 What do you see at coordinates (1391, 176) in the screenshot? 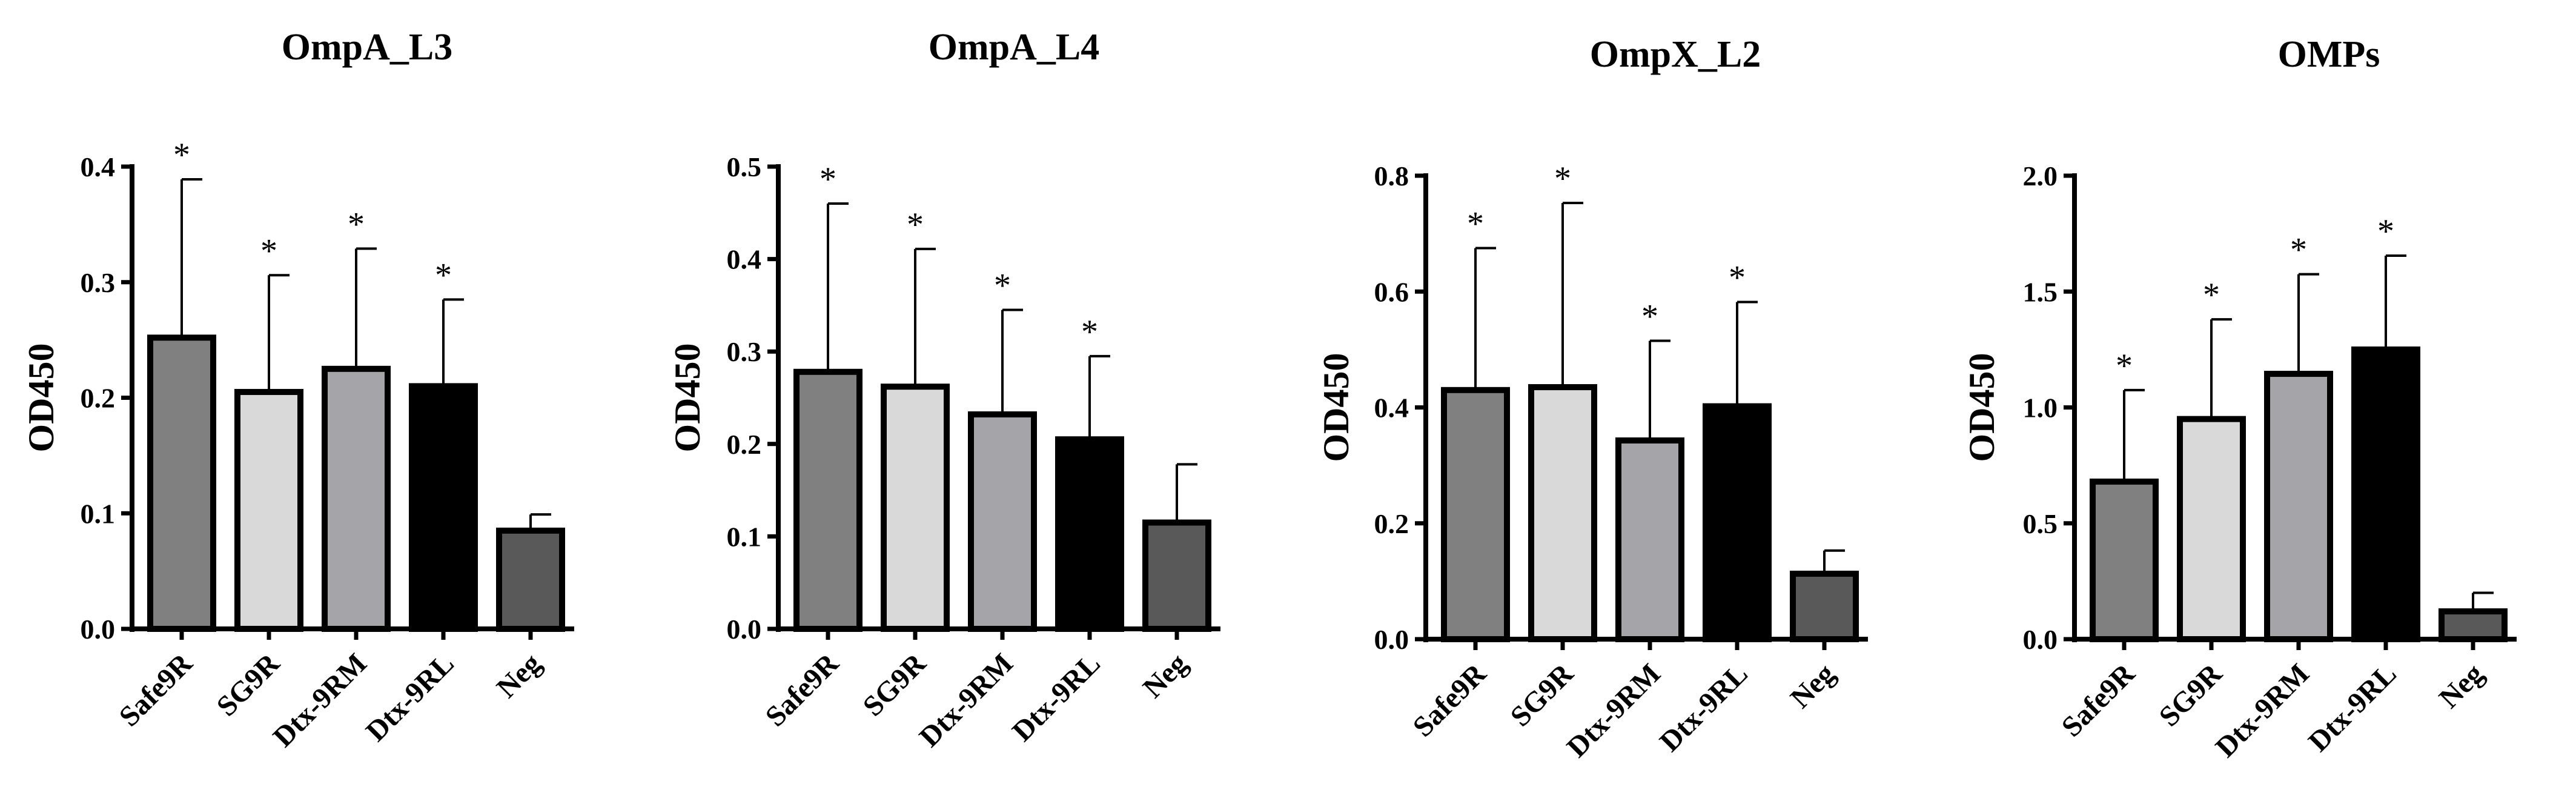
I see `y-tick-label: 0.8` at bounding box center [1391, 176].